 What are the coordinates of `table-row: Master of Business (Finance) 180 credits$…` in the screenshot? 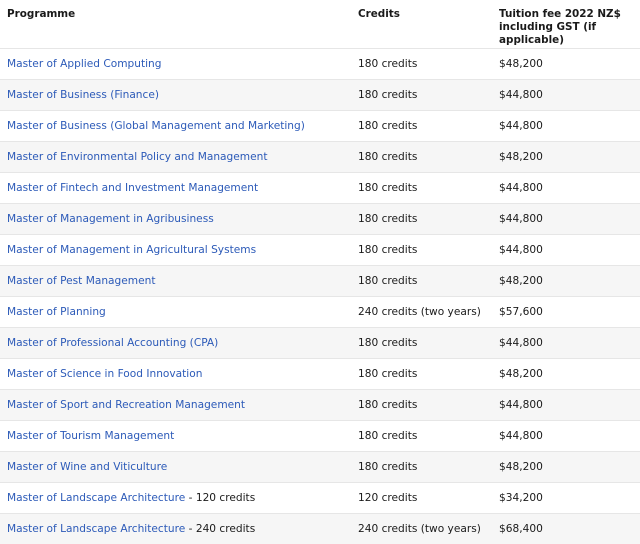 It's located at (320, 95).